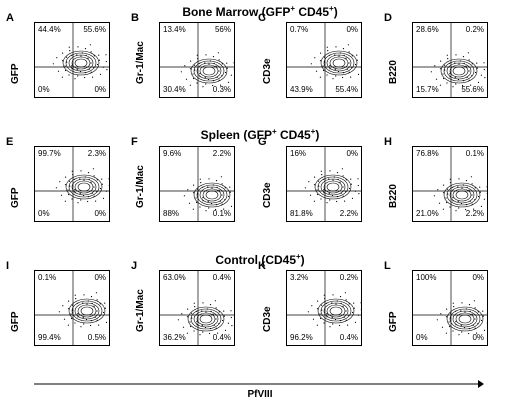 This screenshot has height=401, width=520. What do you see at coordinates (221, 213) in the screenshot?
I see `quadrant-percent-br: 0.1%` at bounding box center [221, 213].